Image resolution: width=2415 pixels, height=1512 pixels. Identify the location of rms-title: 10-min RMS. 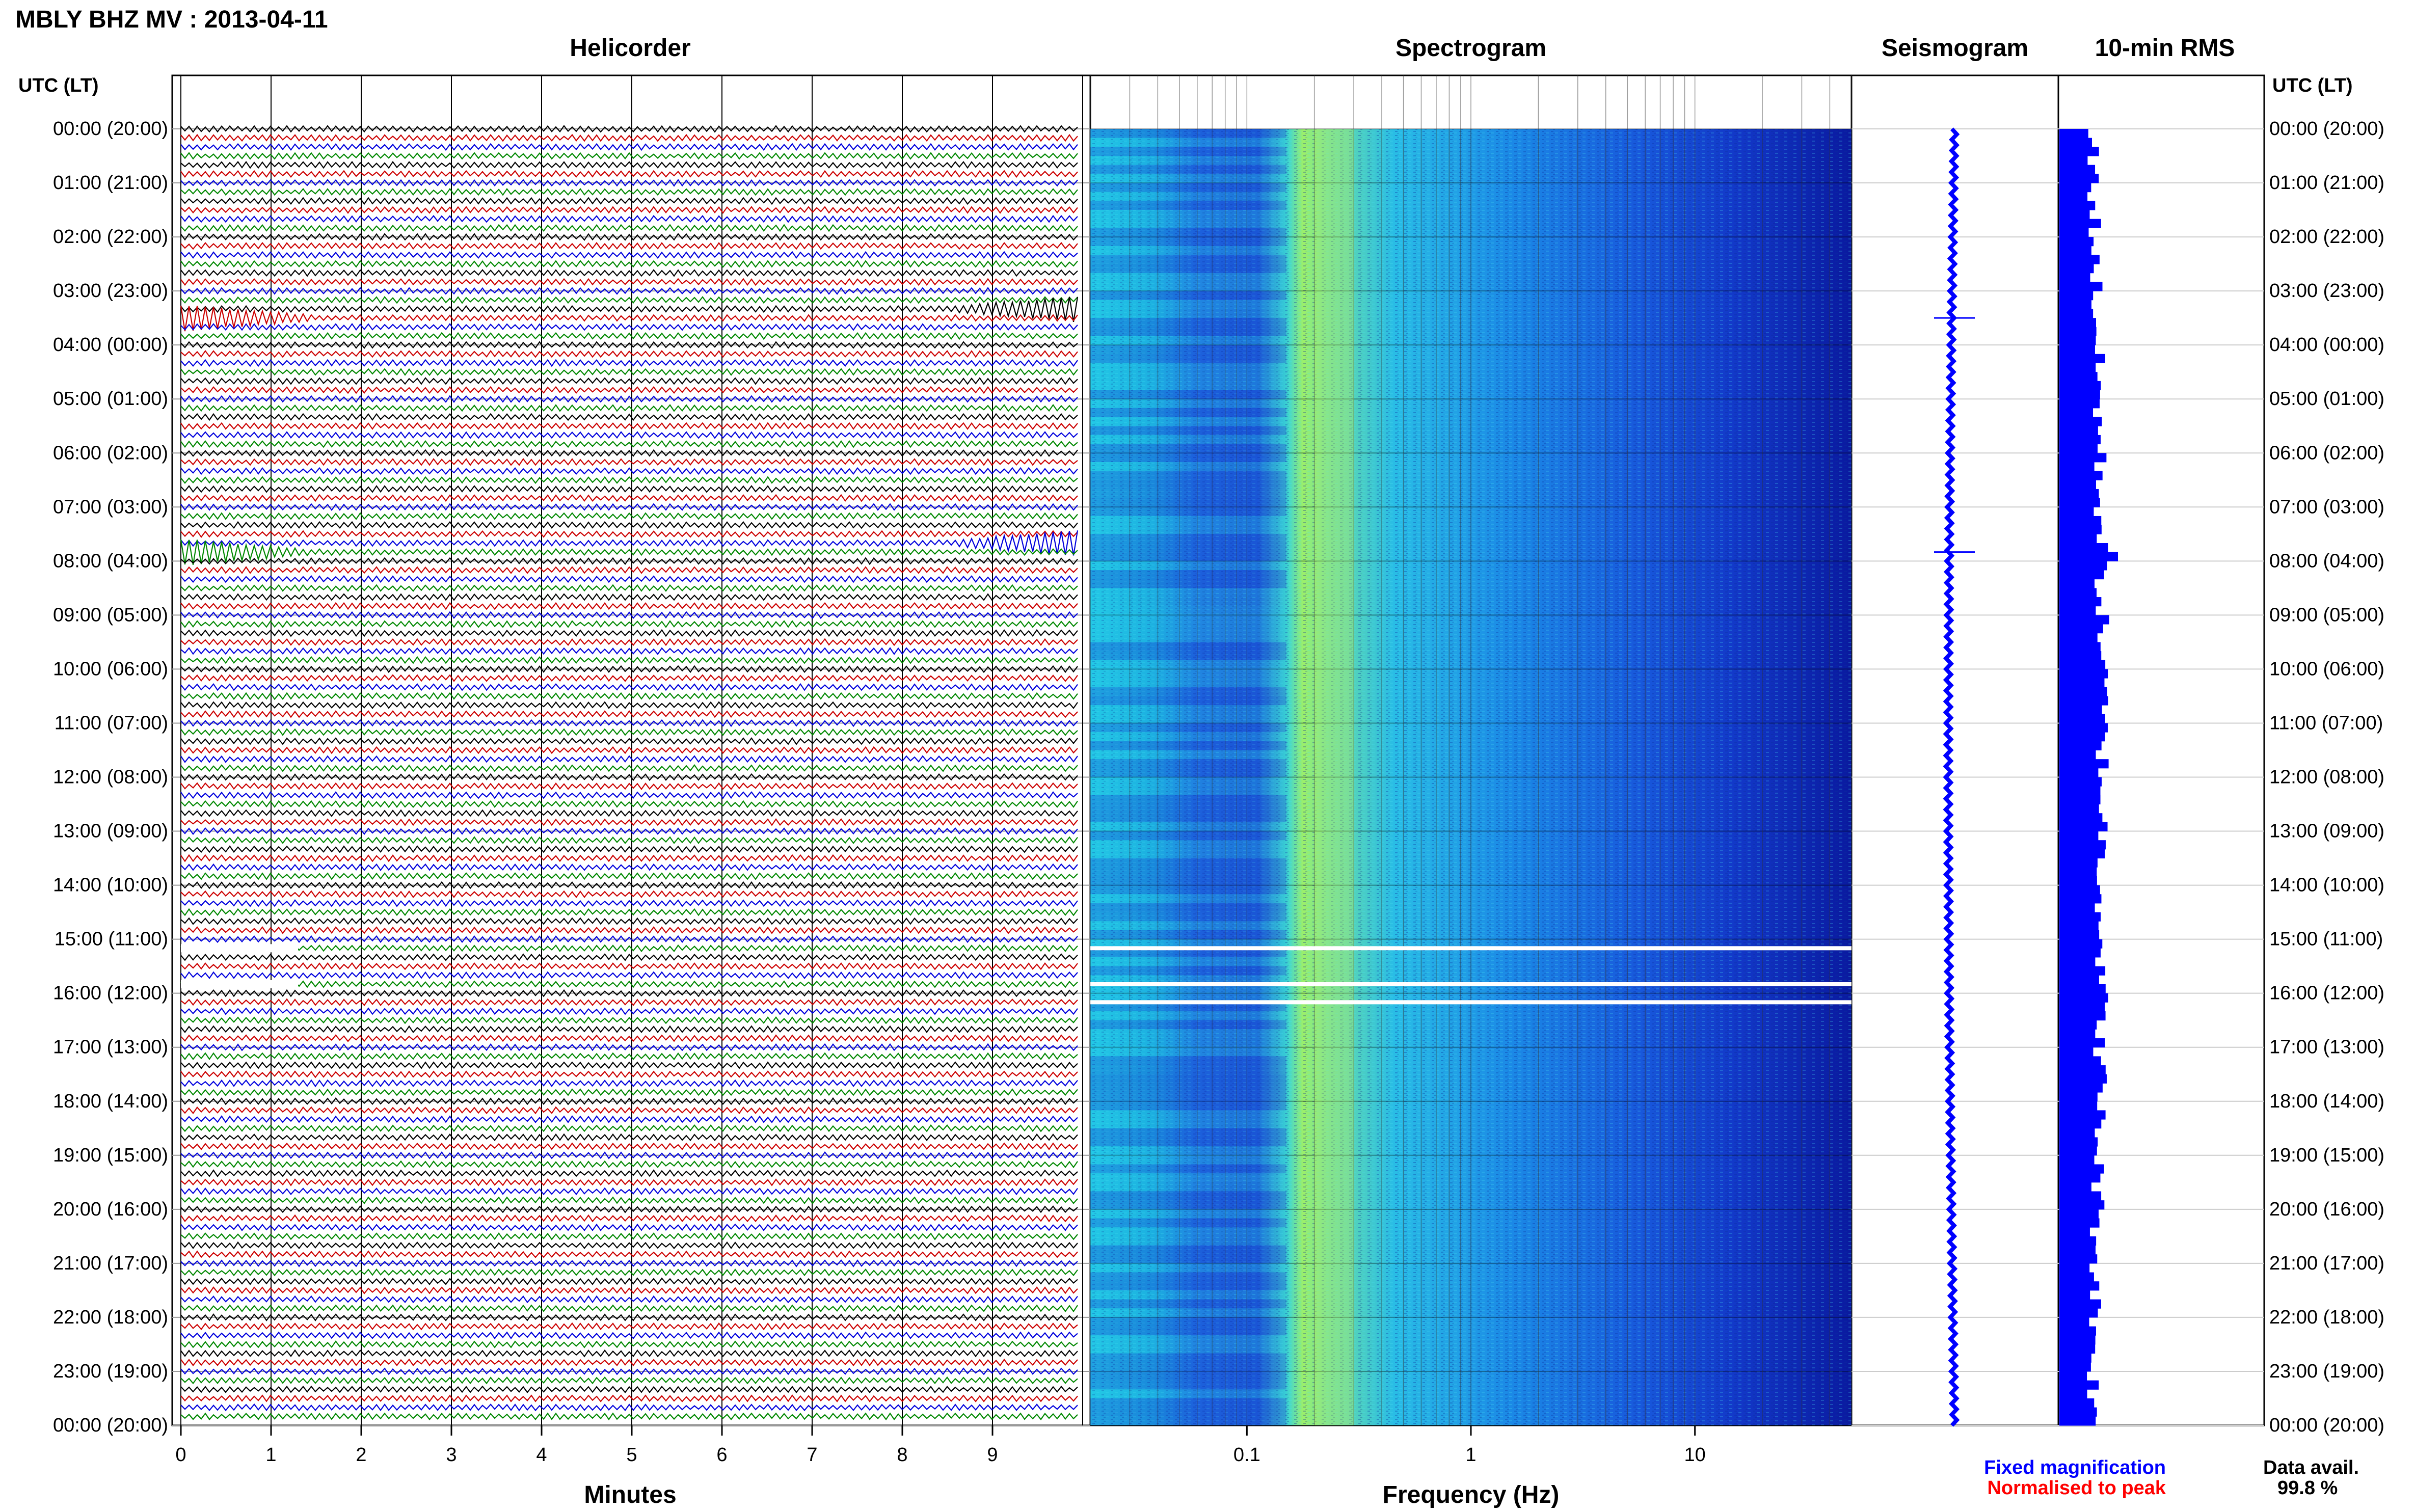
(2165, 48).